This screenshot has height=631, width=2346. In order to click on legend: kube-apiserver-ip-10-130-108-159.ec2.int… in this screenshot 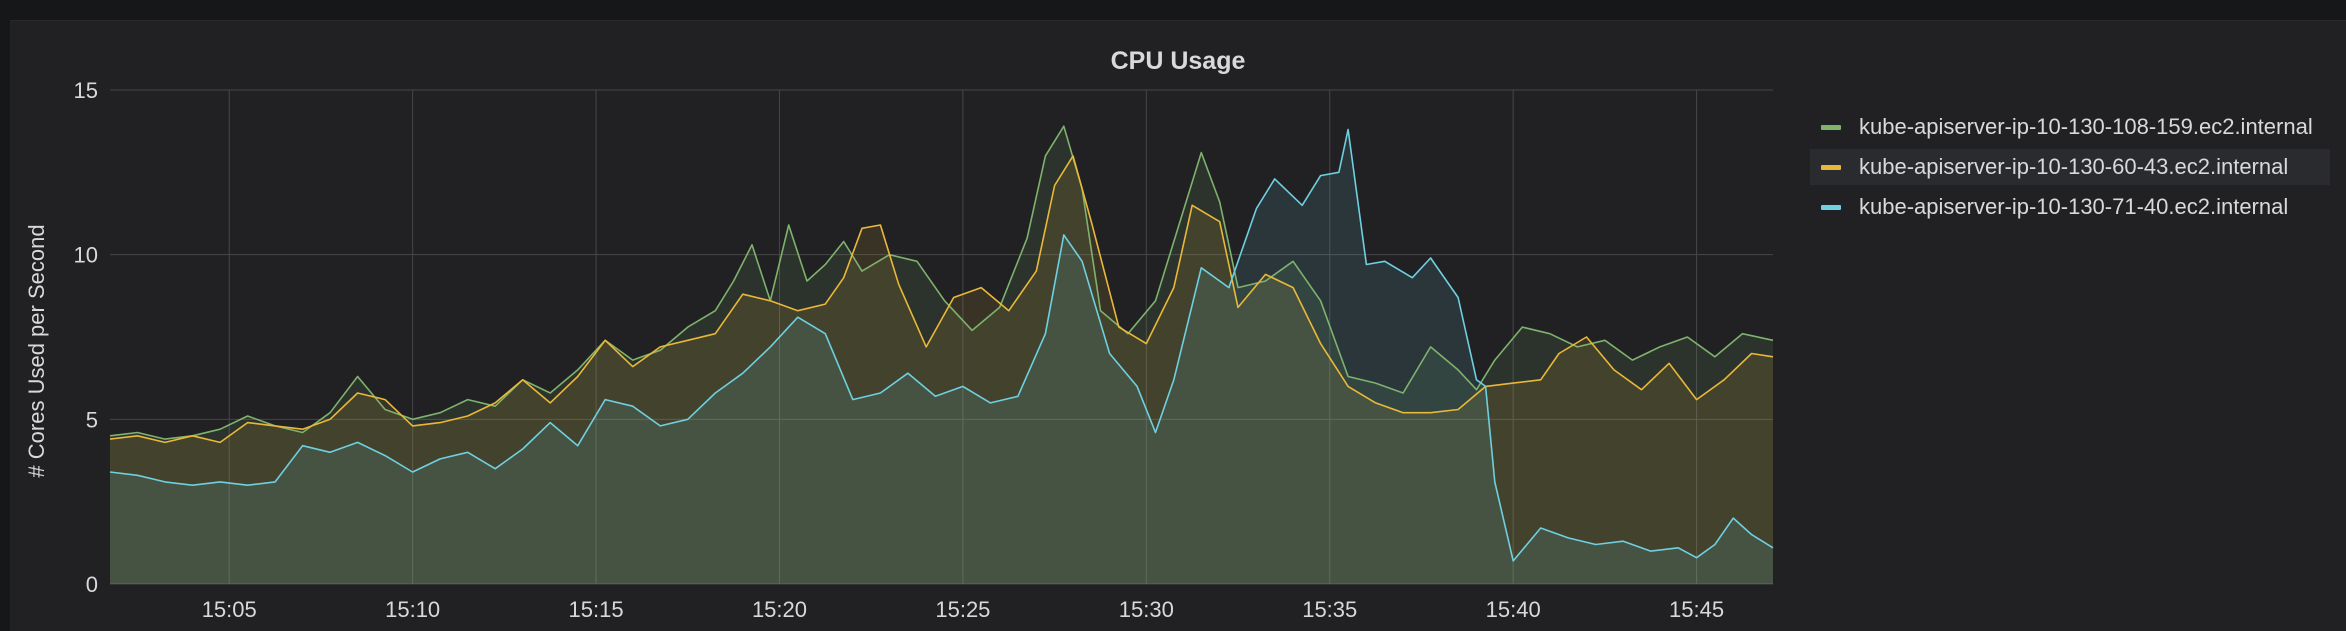, I will do `click(2070, 169)`.